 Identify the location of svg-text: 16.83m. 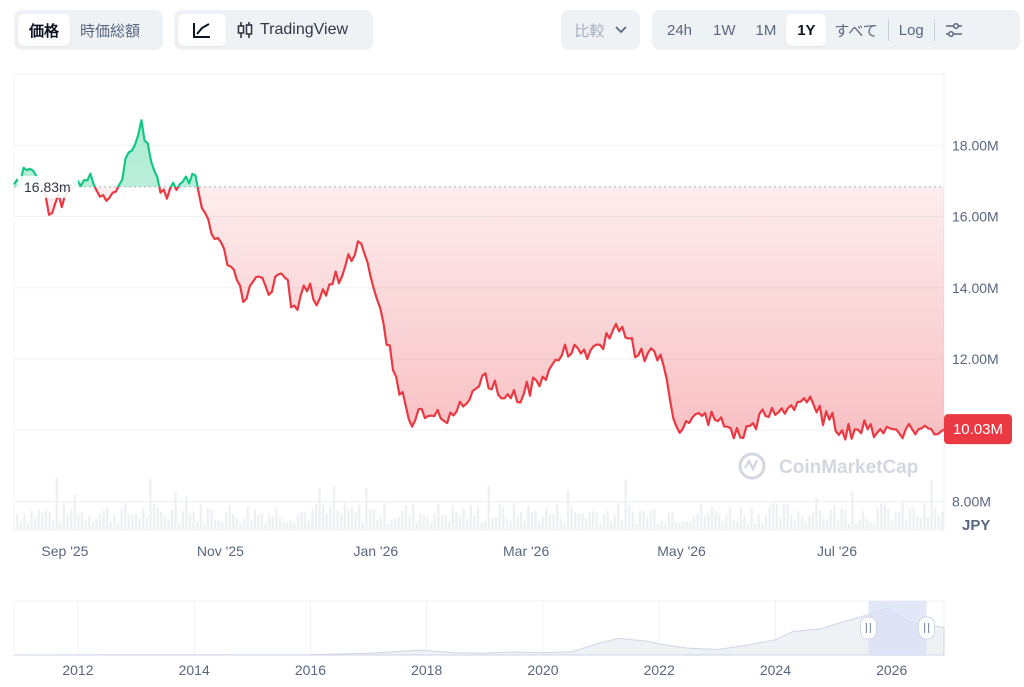
(47, 187).